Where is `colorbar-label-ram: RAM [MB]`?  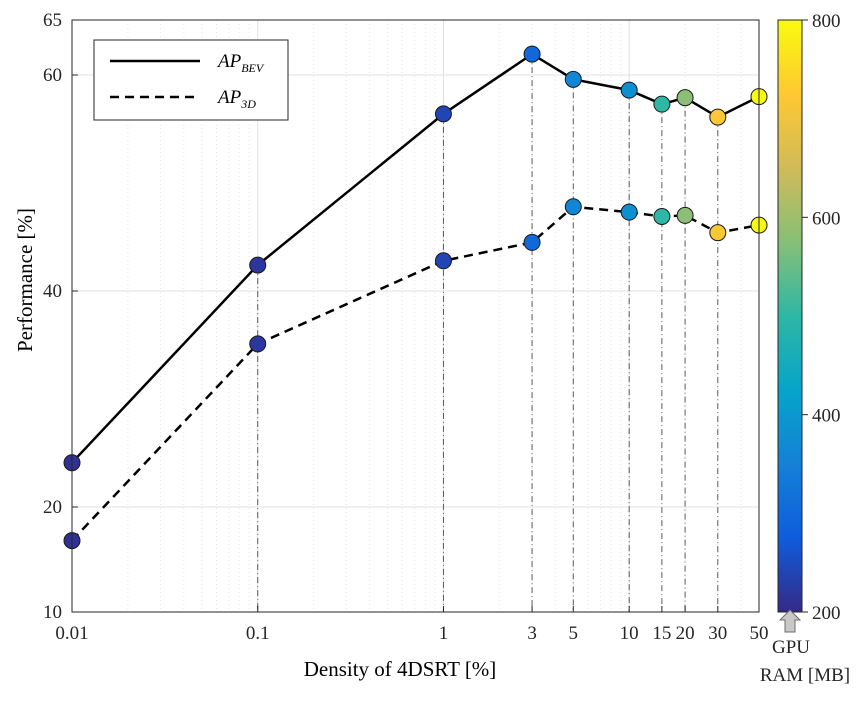
colorbar-label-ram: RAM [MB] is located at coordinates (805, 675).